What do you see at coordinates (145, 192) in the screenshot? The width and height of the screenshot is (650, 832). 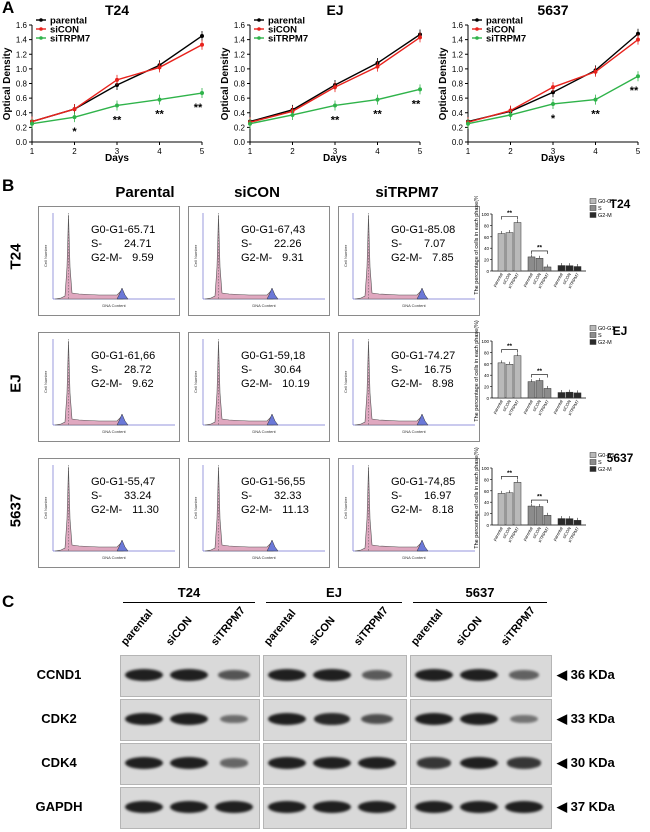 I see `column-title-parental: Parental` at bounding box center [145, 192].